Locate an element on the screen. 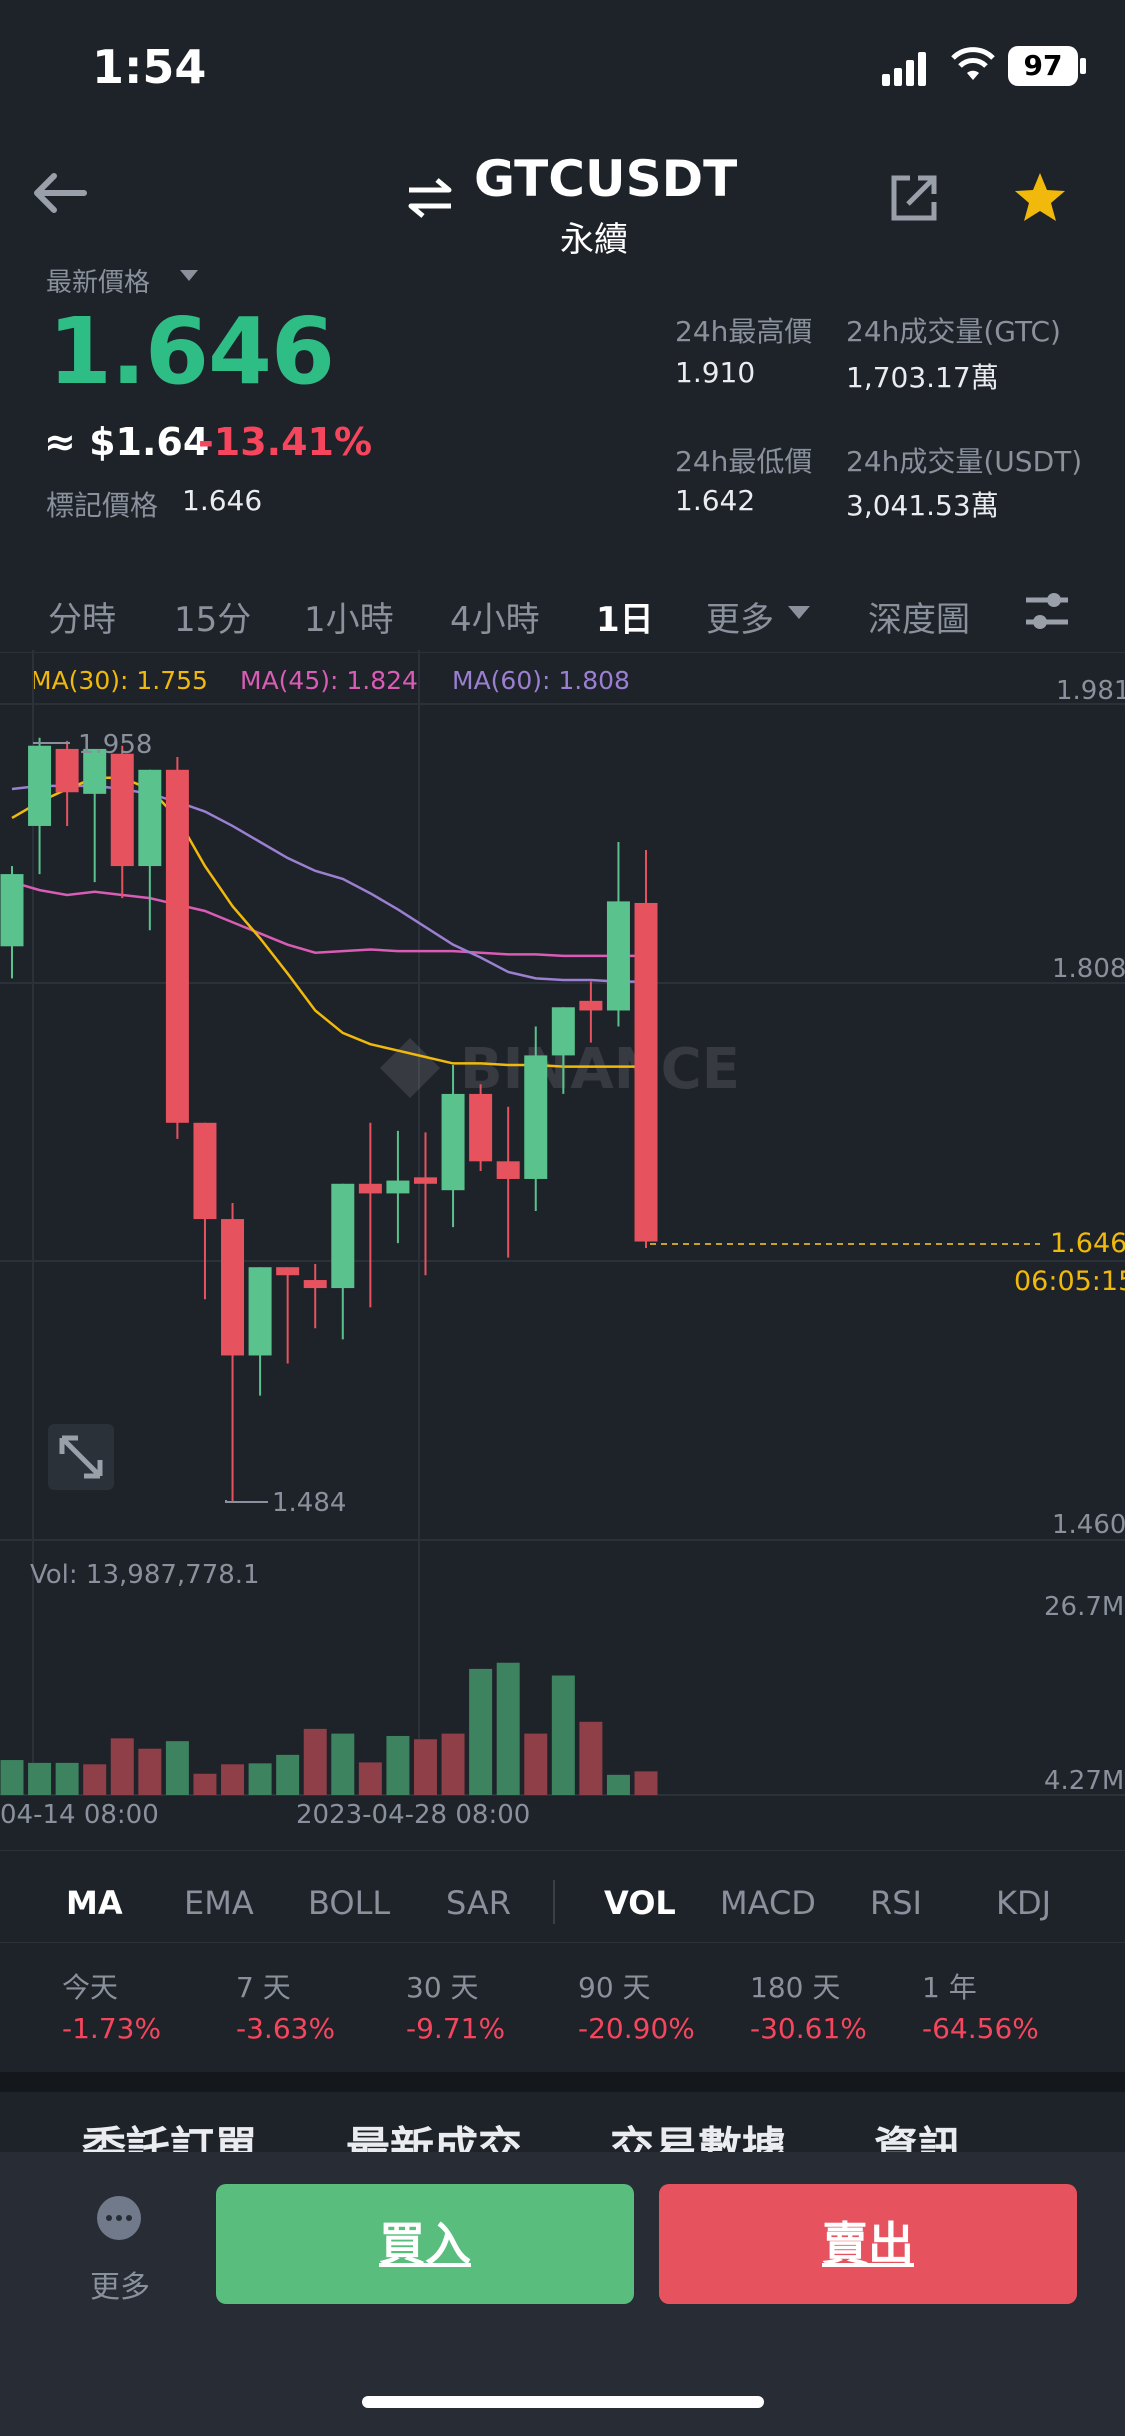 This screenshot has width=1125, height=2436. last-price: 1.646 is located at coordinates (191, 351).